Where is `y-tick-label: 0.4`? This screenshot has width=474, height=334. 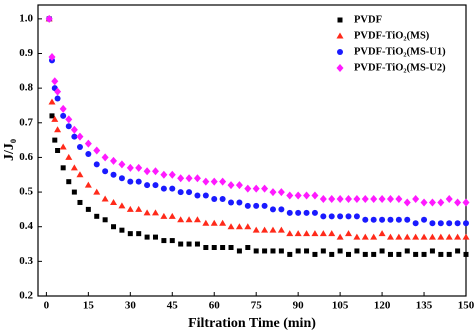 y-tick-label: 0.4 is located at coordinates (26, 226).